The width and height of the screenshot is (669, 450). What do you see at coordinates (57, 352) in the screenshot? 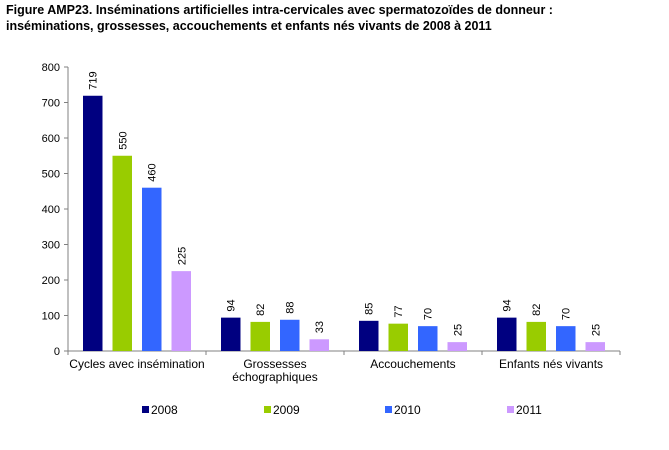
I see `y-tick-label: 0` at bounding box center [57, 352].